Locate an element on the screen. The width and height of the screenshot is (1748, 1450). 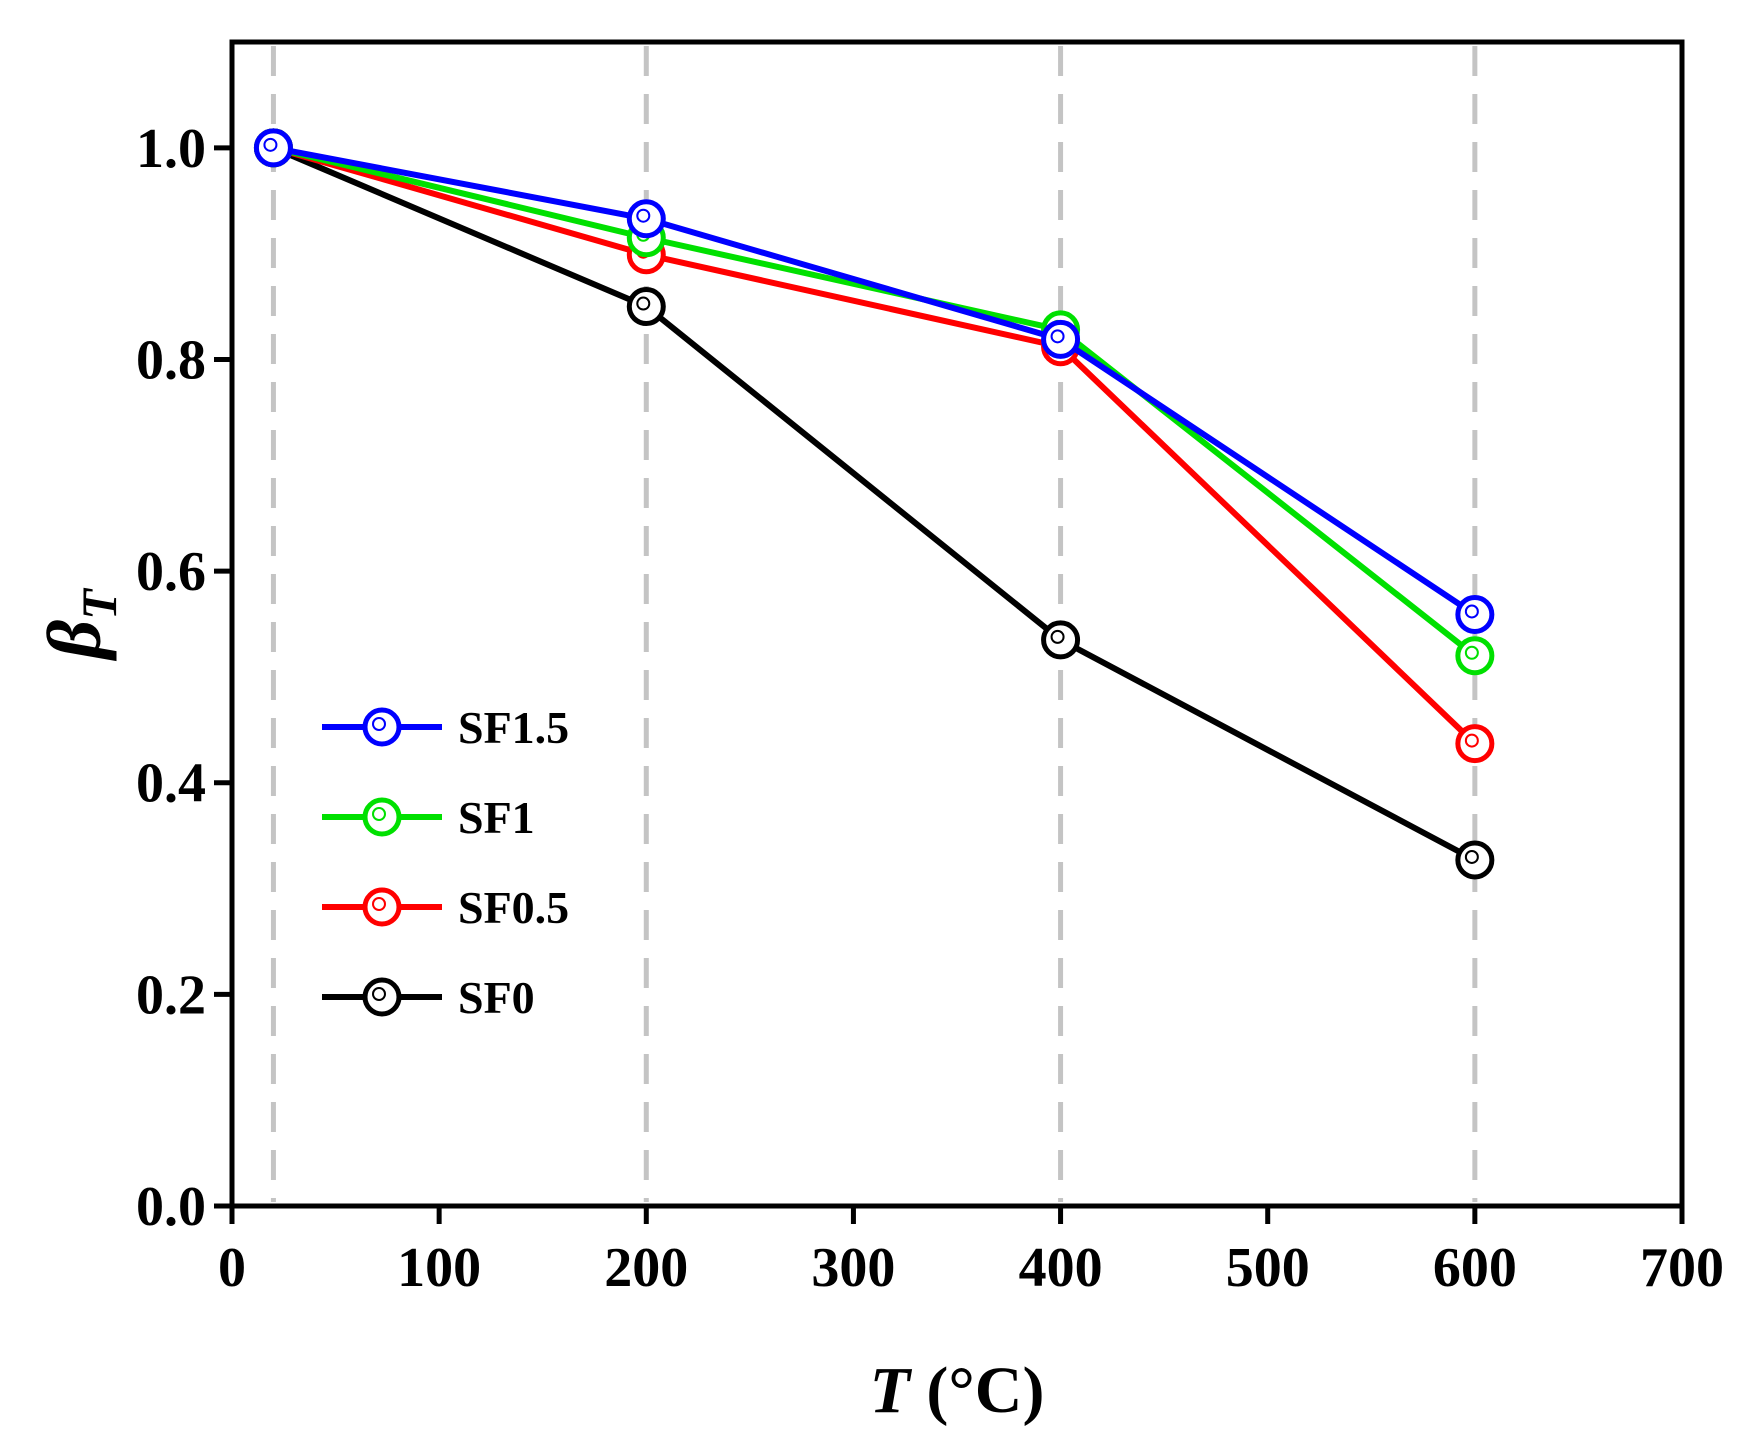
legend-entry-sf0-5: SF0.5 is located at coordinates (445, 907).